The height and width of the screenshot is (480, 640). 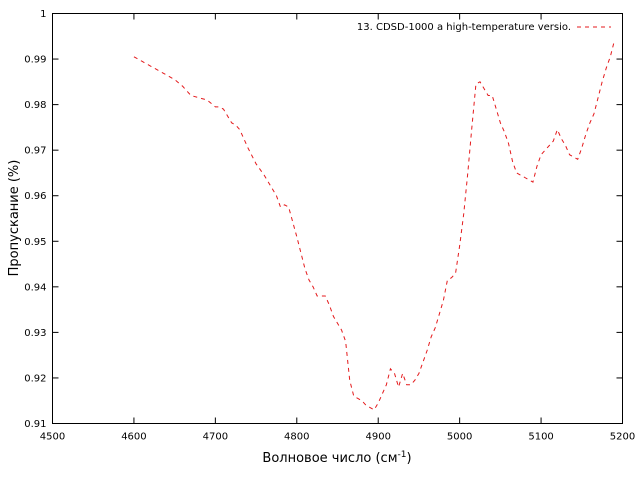 What do you see at coordinates (52, 437) in the screenshot?
I see `x-tick-label: 4500` at bounding box center [52, 437].